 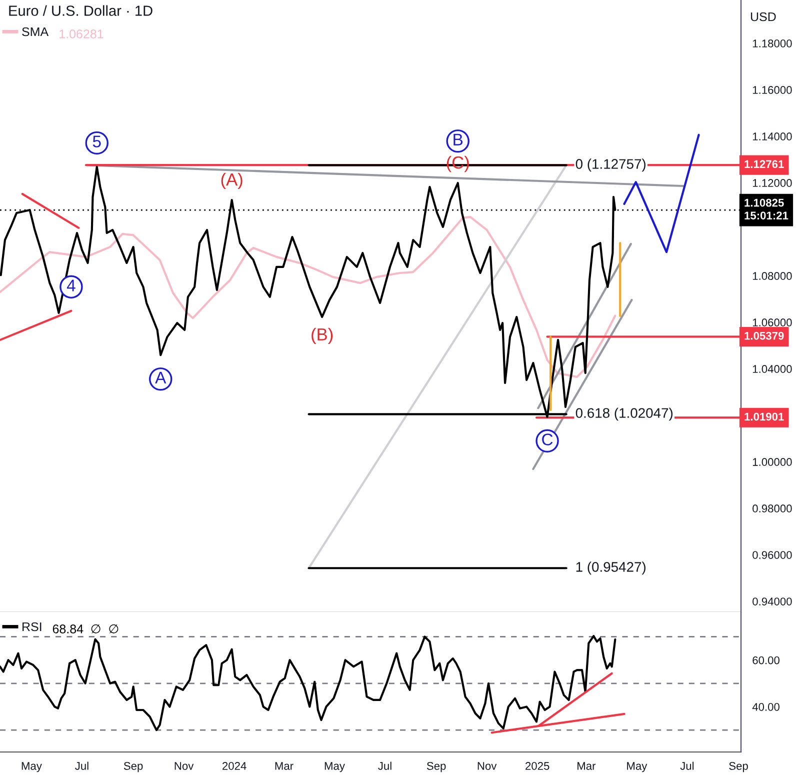 What do you see at coordinates (160, 378) in the screenshot?
I see `annotation: A` at bounding box center [160, 378].